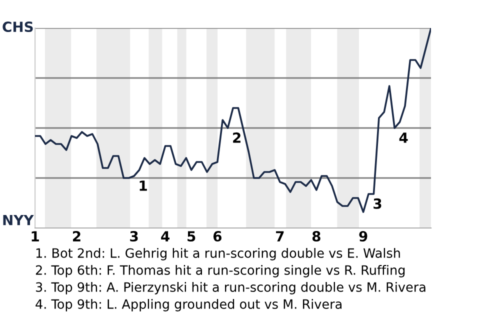 Image resolution: width=480 pixels, height=320 pixels. What do you see at coordinates (231, 288) in the screenshot?
I see `text: 3. Top 9th: A. Pierzynski hit a run-scoring double vs M. Rivera` at bounding box center [231, 288].